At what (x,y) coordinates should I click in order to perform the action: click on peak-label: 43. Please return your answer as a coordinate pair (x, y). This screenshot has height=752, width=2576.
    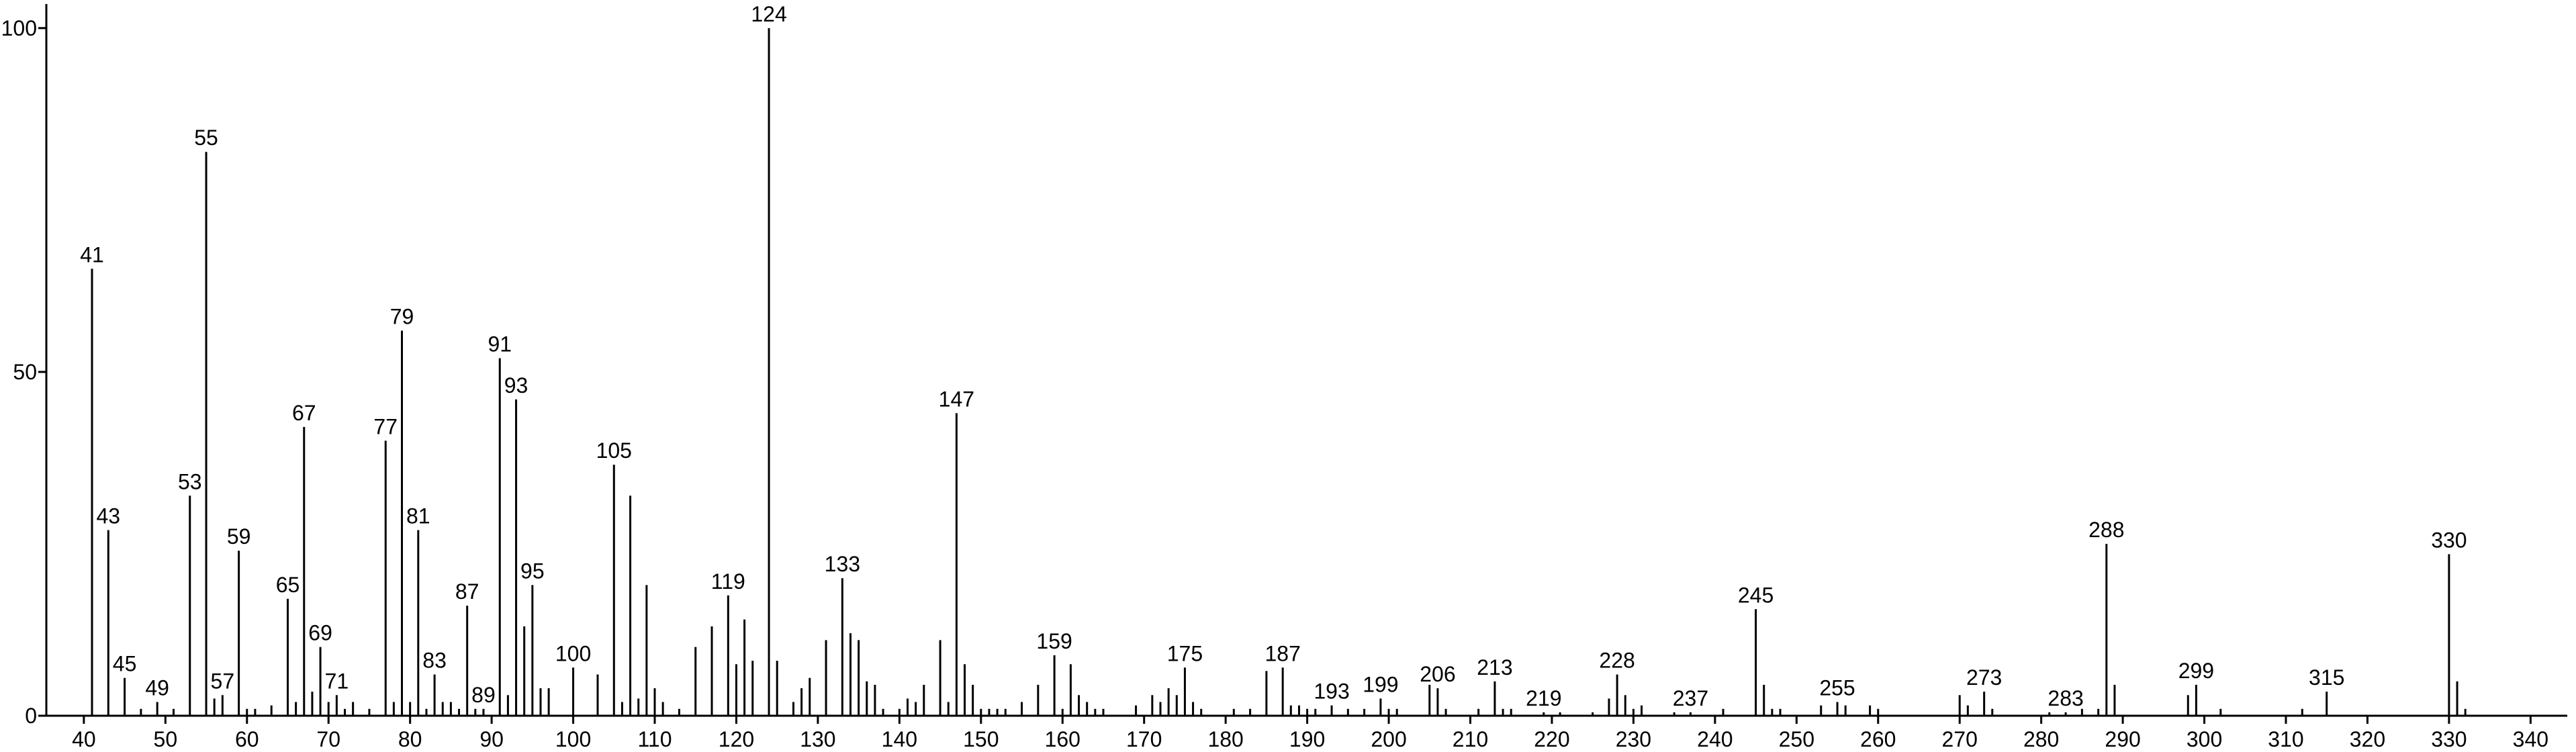
    Looking at the image, I should click on (109, 516).